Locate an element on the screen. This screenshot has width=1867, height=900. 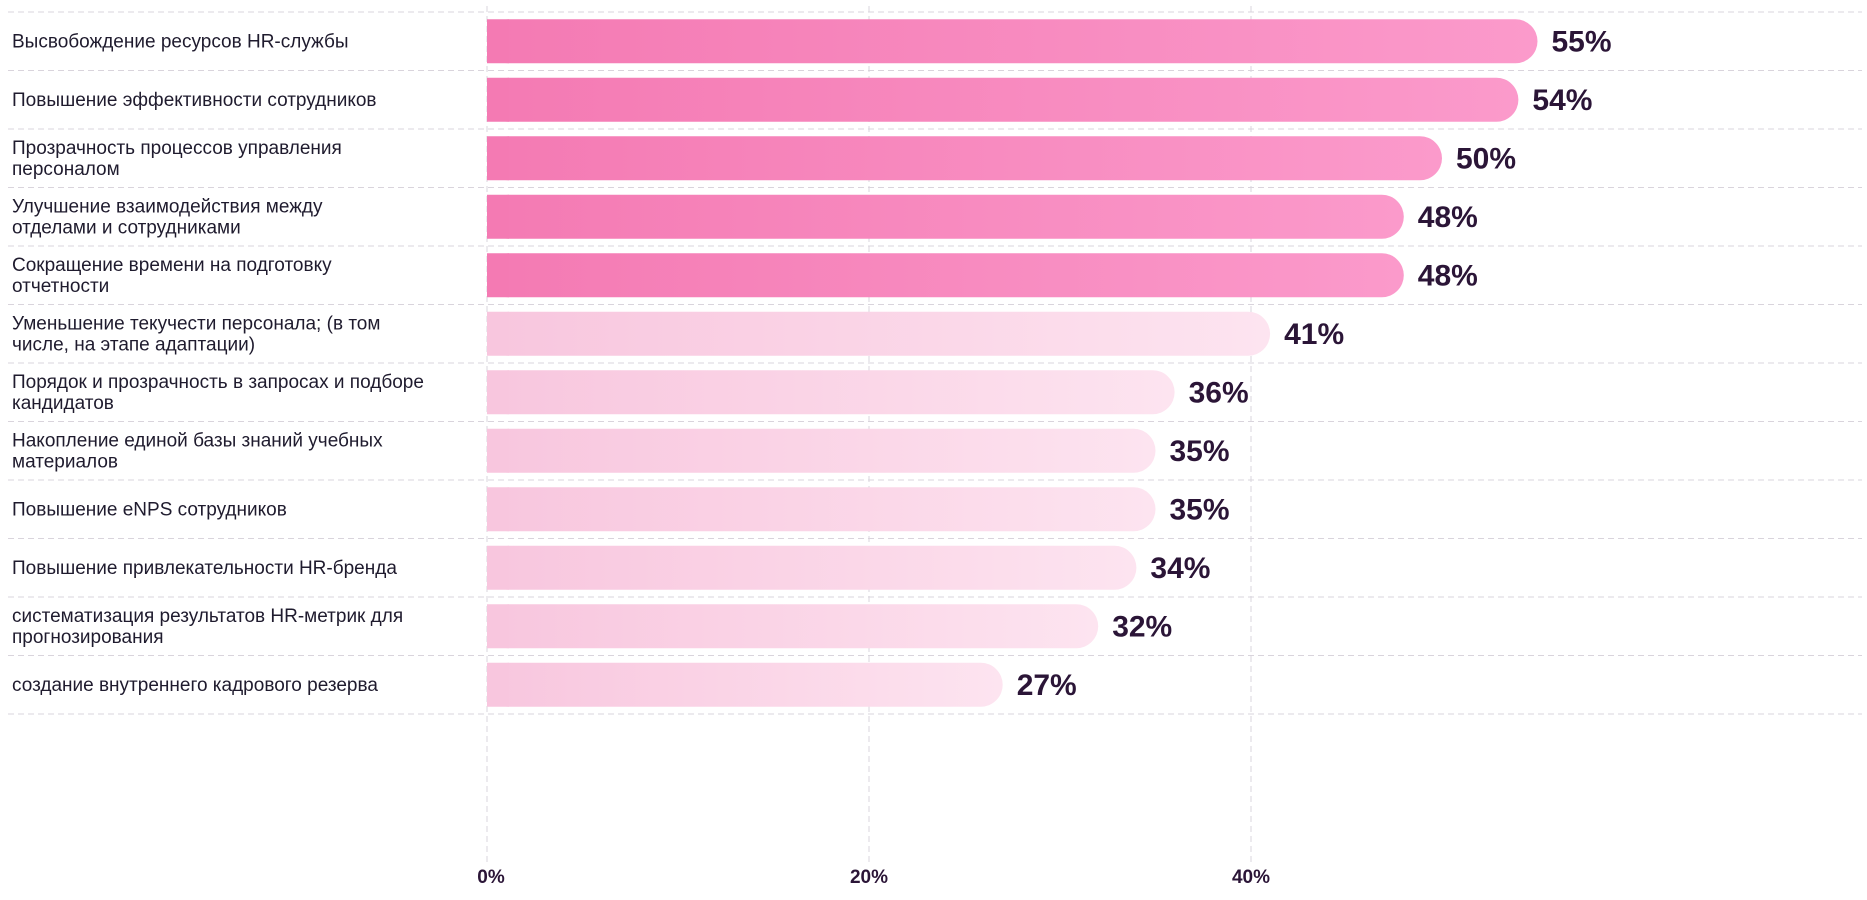
category-label: создание внутреннего кадрового резерва is located at coordinates (195, 685).